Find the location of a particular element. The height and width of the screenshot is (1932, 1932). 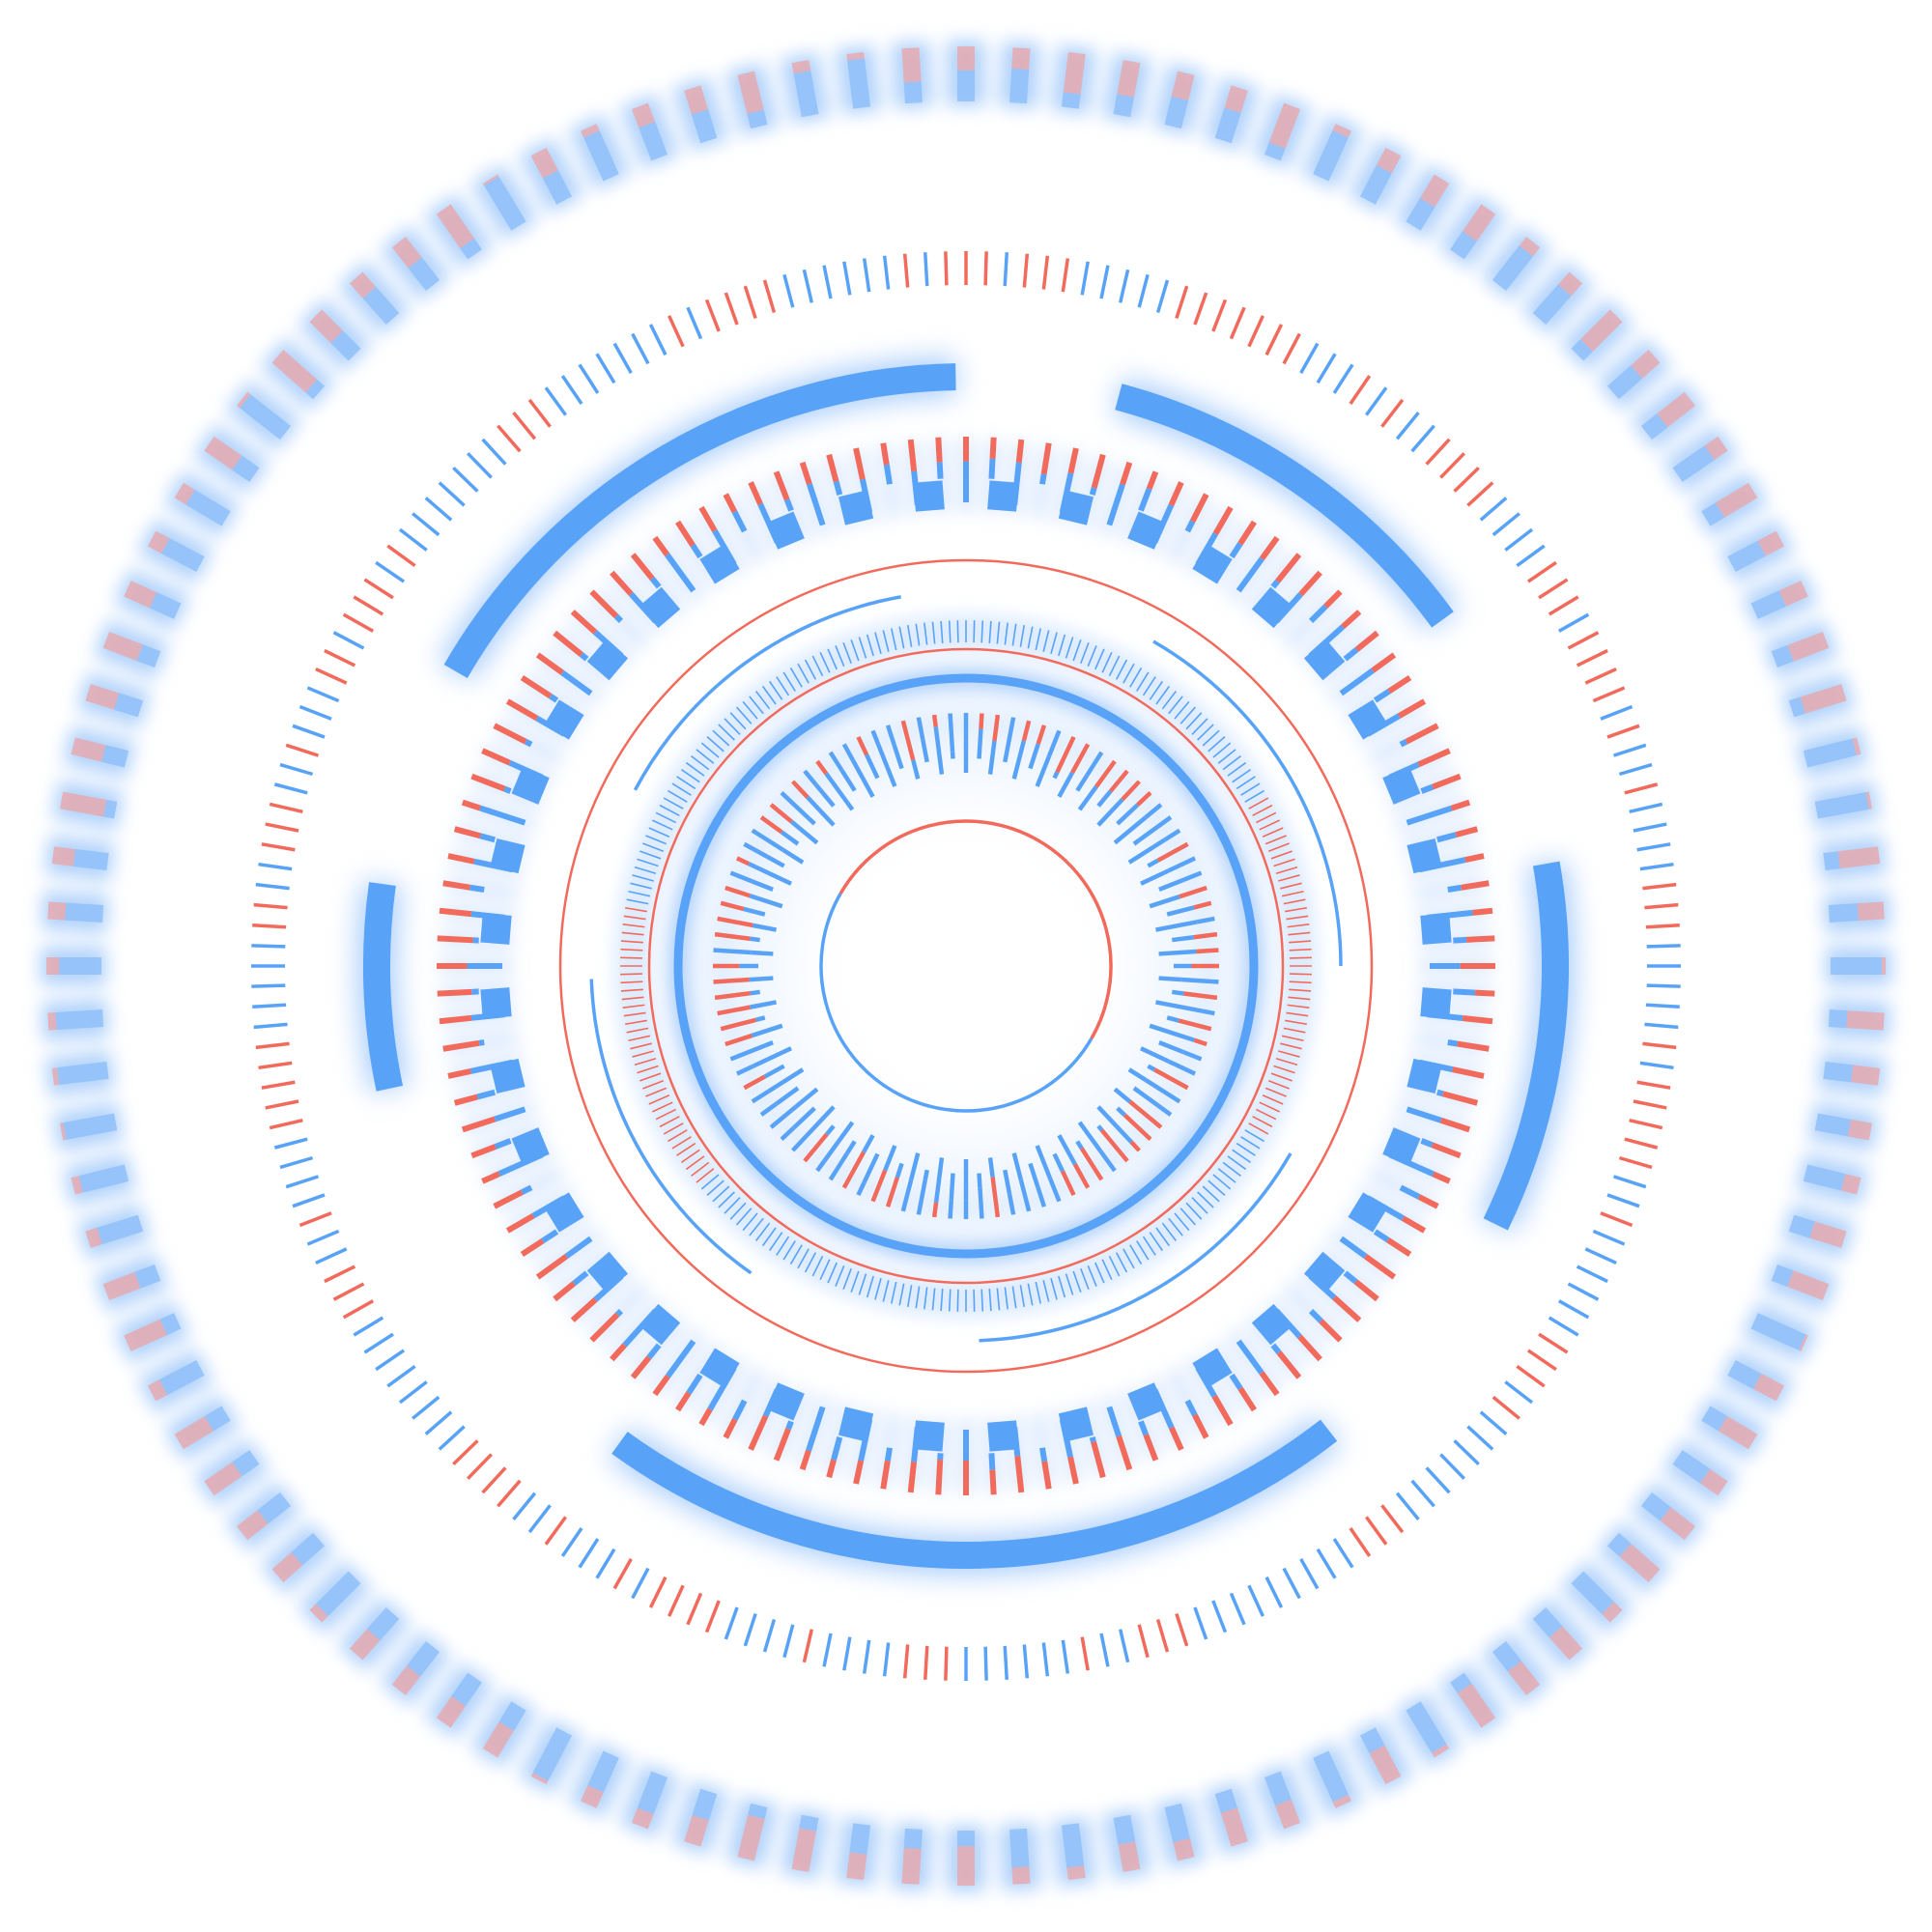

inner-thin-red-circle is located at coordinates (966, 966).